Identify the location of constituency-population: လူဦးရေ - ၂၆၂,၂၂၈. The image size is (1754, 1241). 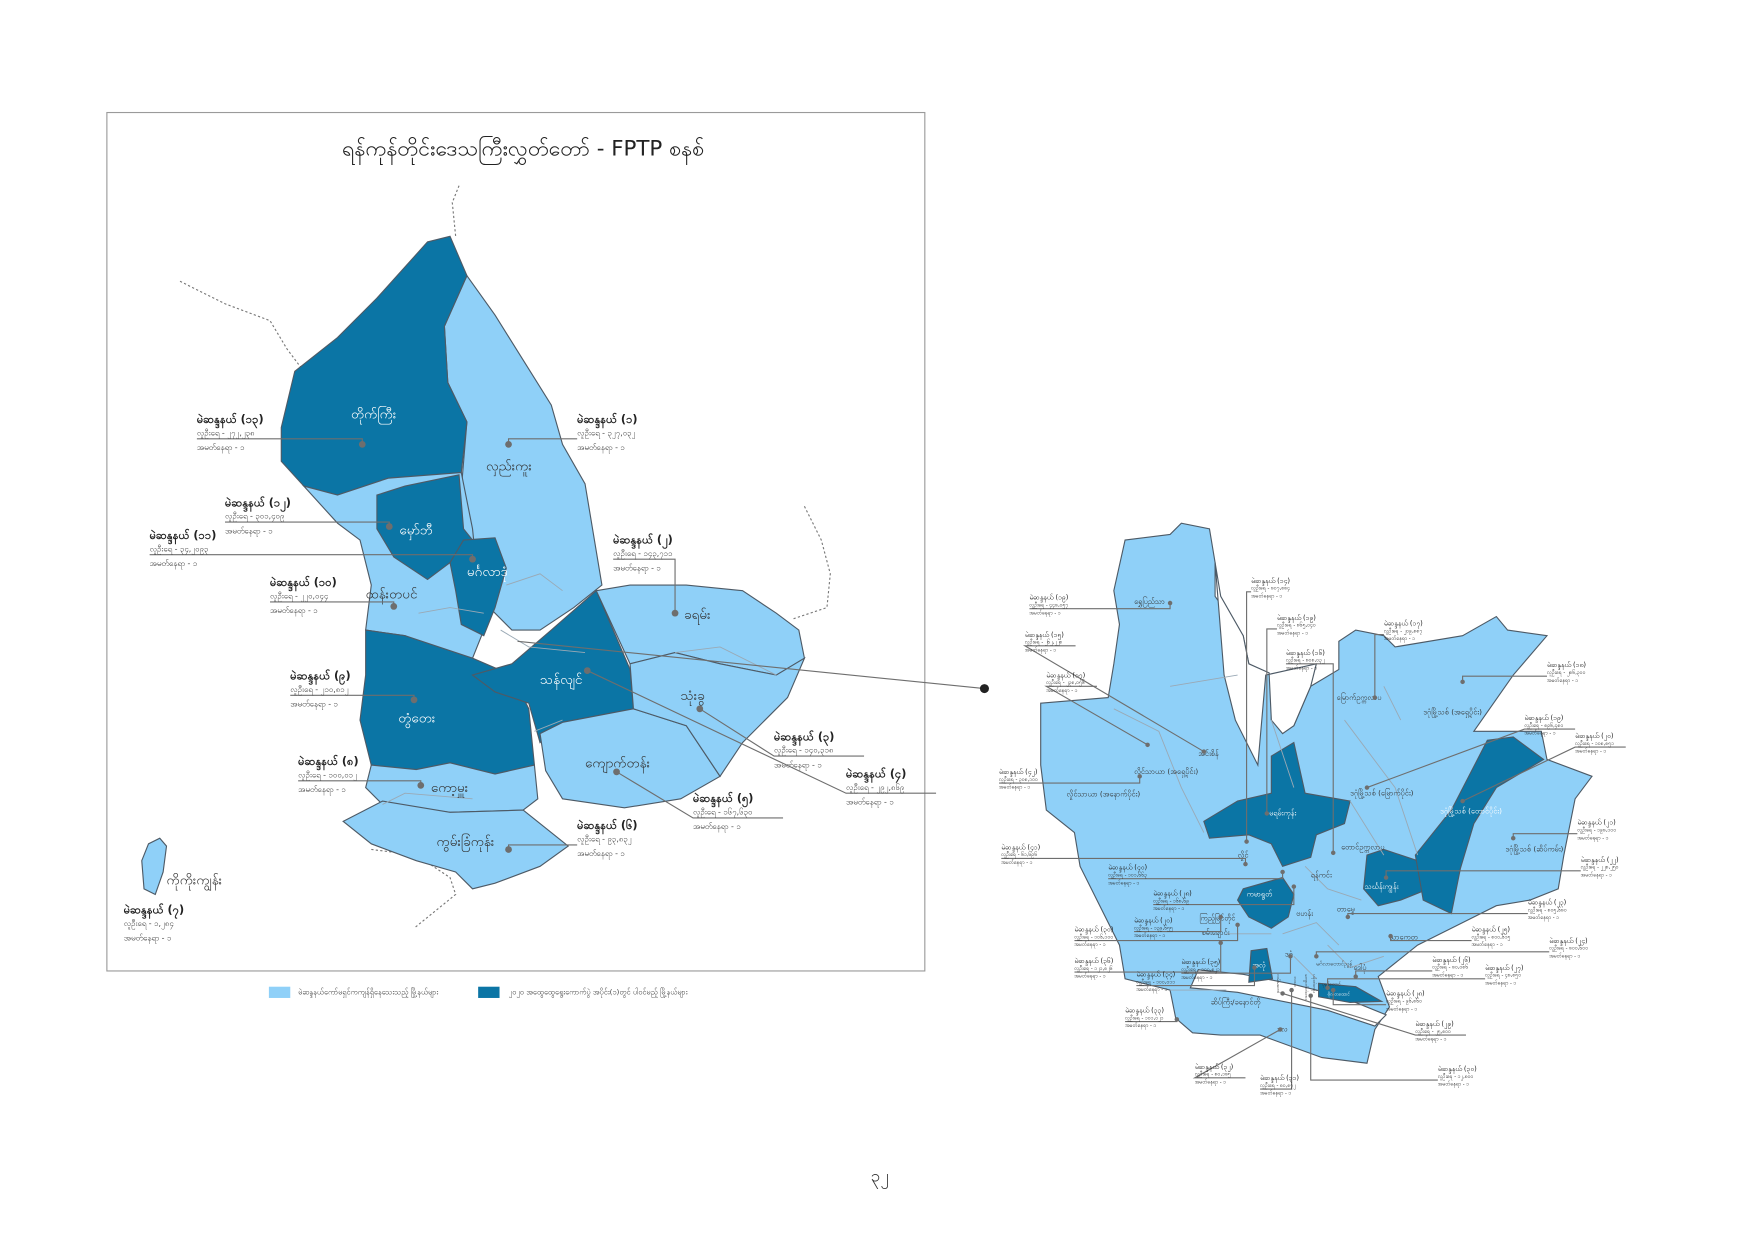
(1044, 643).